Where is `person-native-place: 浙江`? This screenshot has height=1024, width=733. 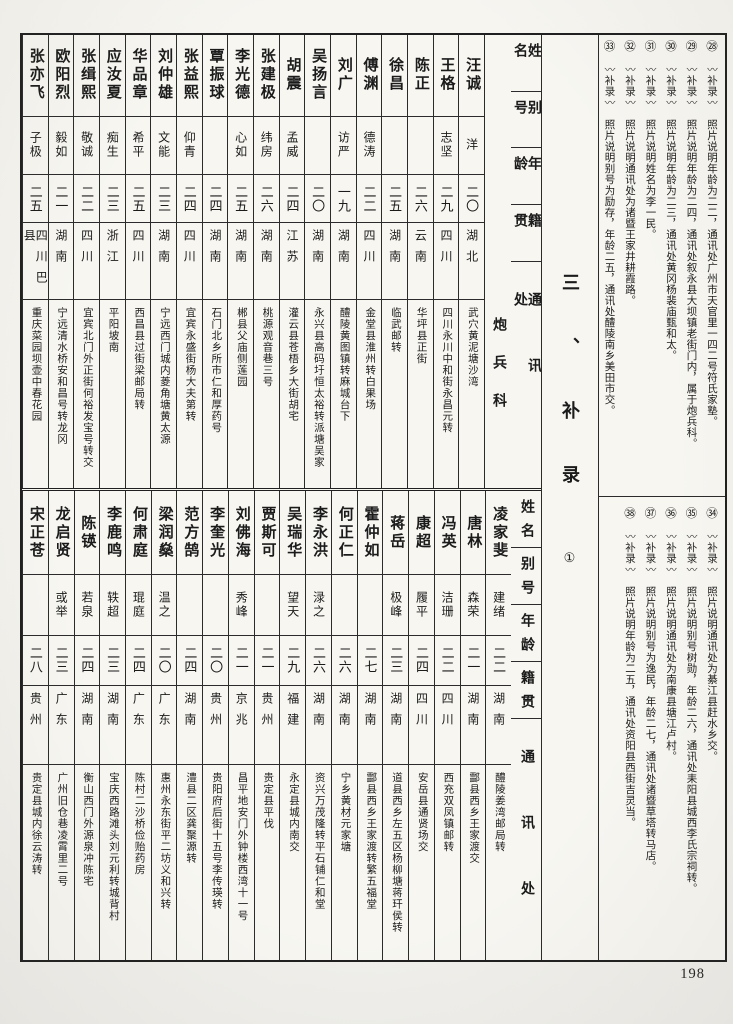 person-native-place: 浙江 is located at coordinates (112, 261).